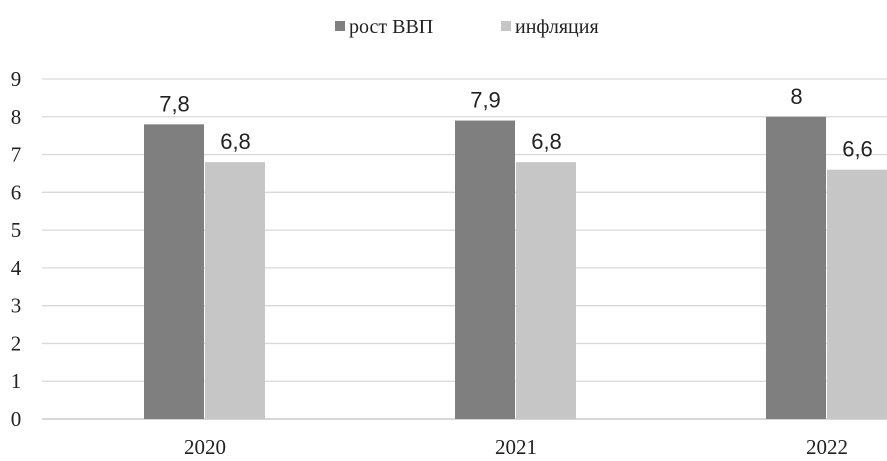  What do you see at coordinates (16, 381) in the screenshot?
I see `y-tick-label: 1` at bounding box center [16, 381].